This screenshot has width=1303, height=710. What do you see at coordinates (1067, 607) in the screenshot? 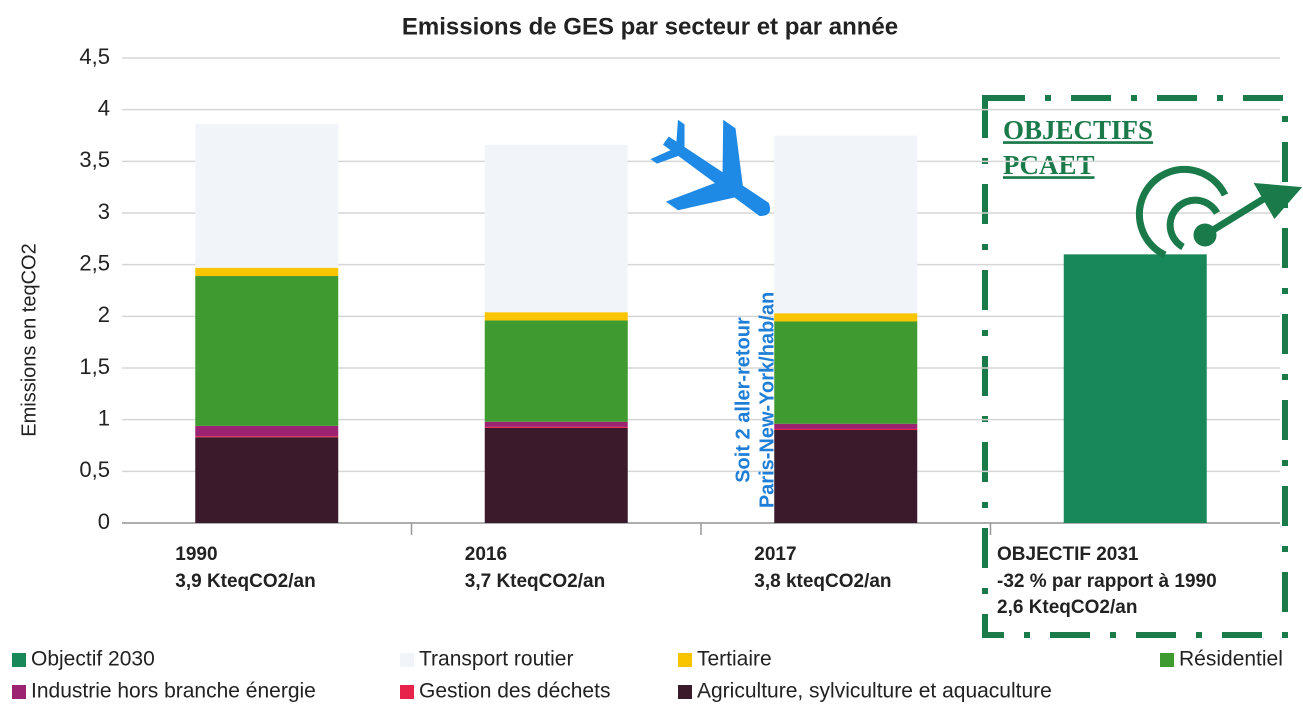
I see `category-note: 2,6 KteqCO2/an` at bounding box center [1067, 607].